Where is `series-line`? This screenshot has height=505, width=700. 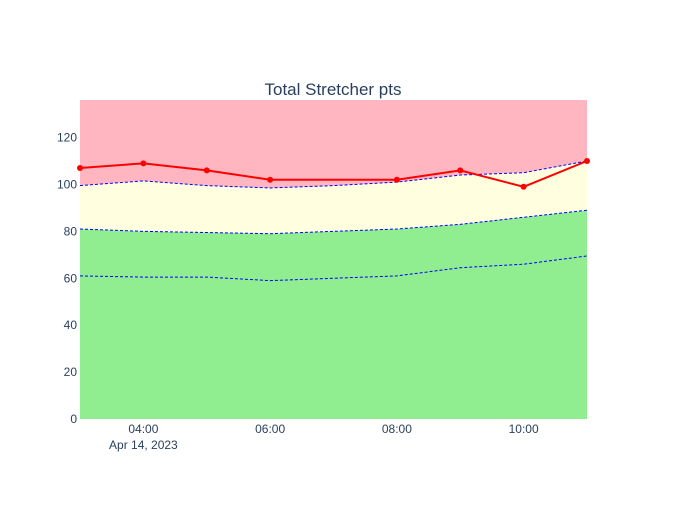 series-line is located at coordinates (333, 174).